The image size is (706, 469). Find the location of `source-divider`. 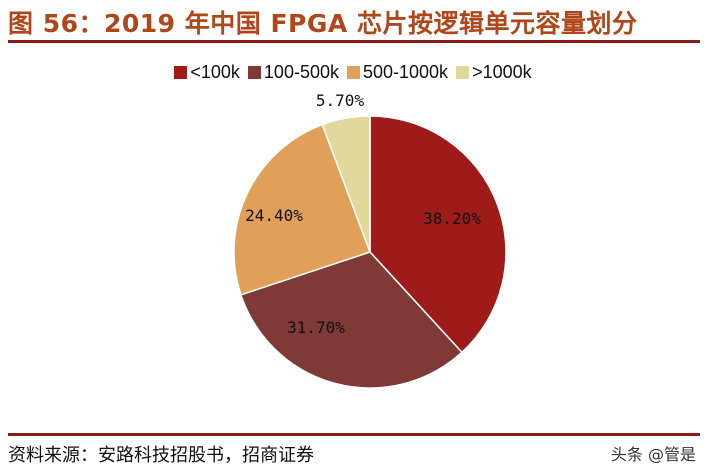

source-divider is located at coordinates (354, 434).